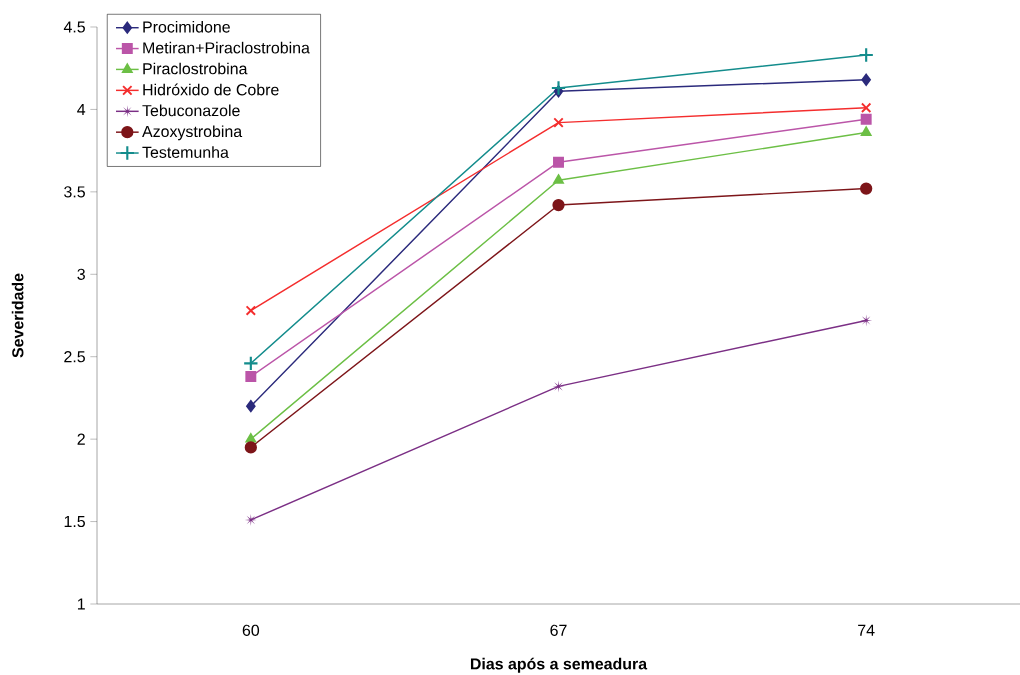  I want to click on y-axis-title: Severidade, so click(17, 315).